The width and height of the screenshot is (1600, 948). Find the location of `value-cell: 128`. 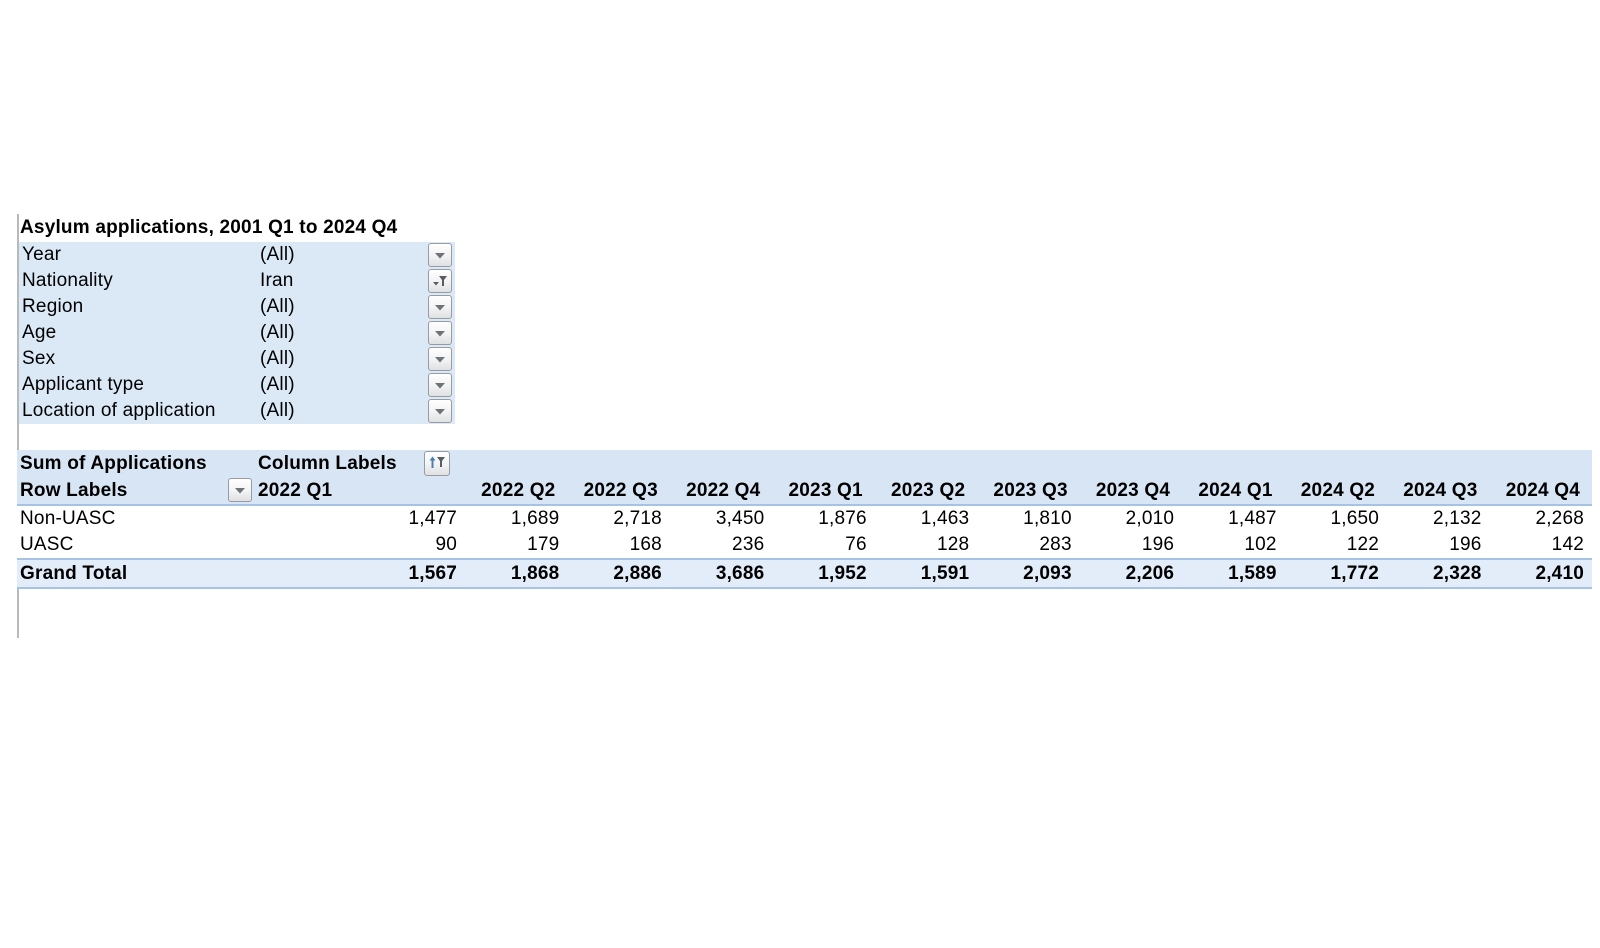

value-cell: 128 is located at coordinates (953, 544).